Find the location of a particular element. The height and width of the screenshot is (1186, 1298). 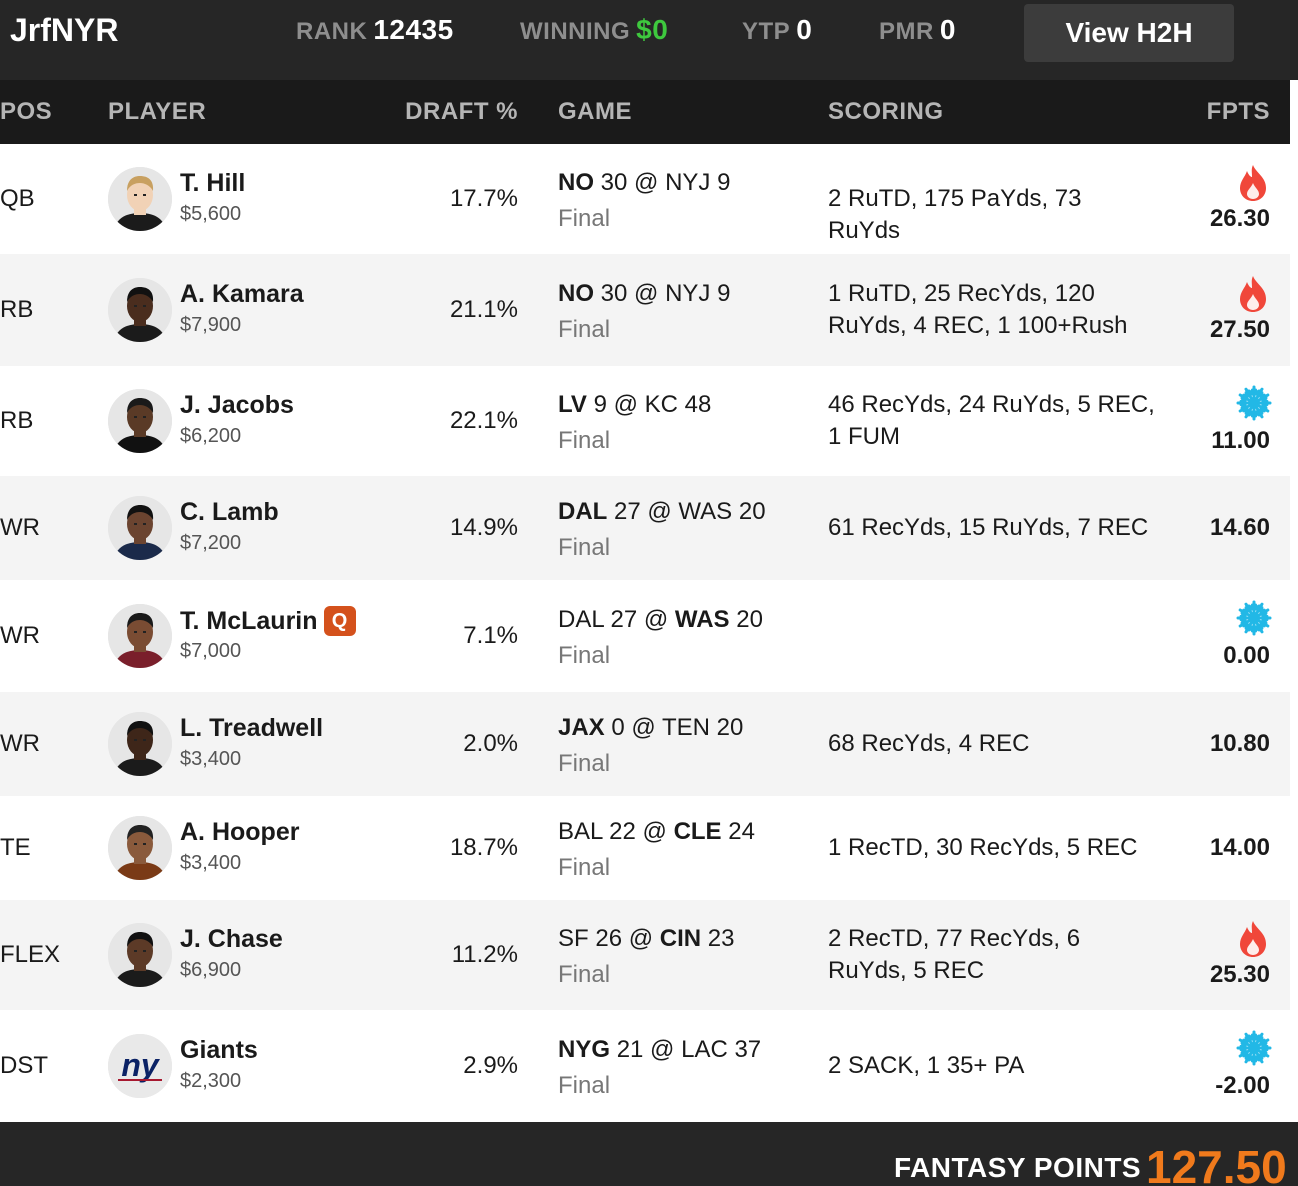

draft-percent: 18.7% is located at coordinates (483, 847).